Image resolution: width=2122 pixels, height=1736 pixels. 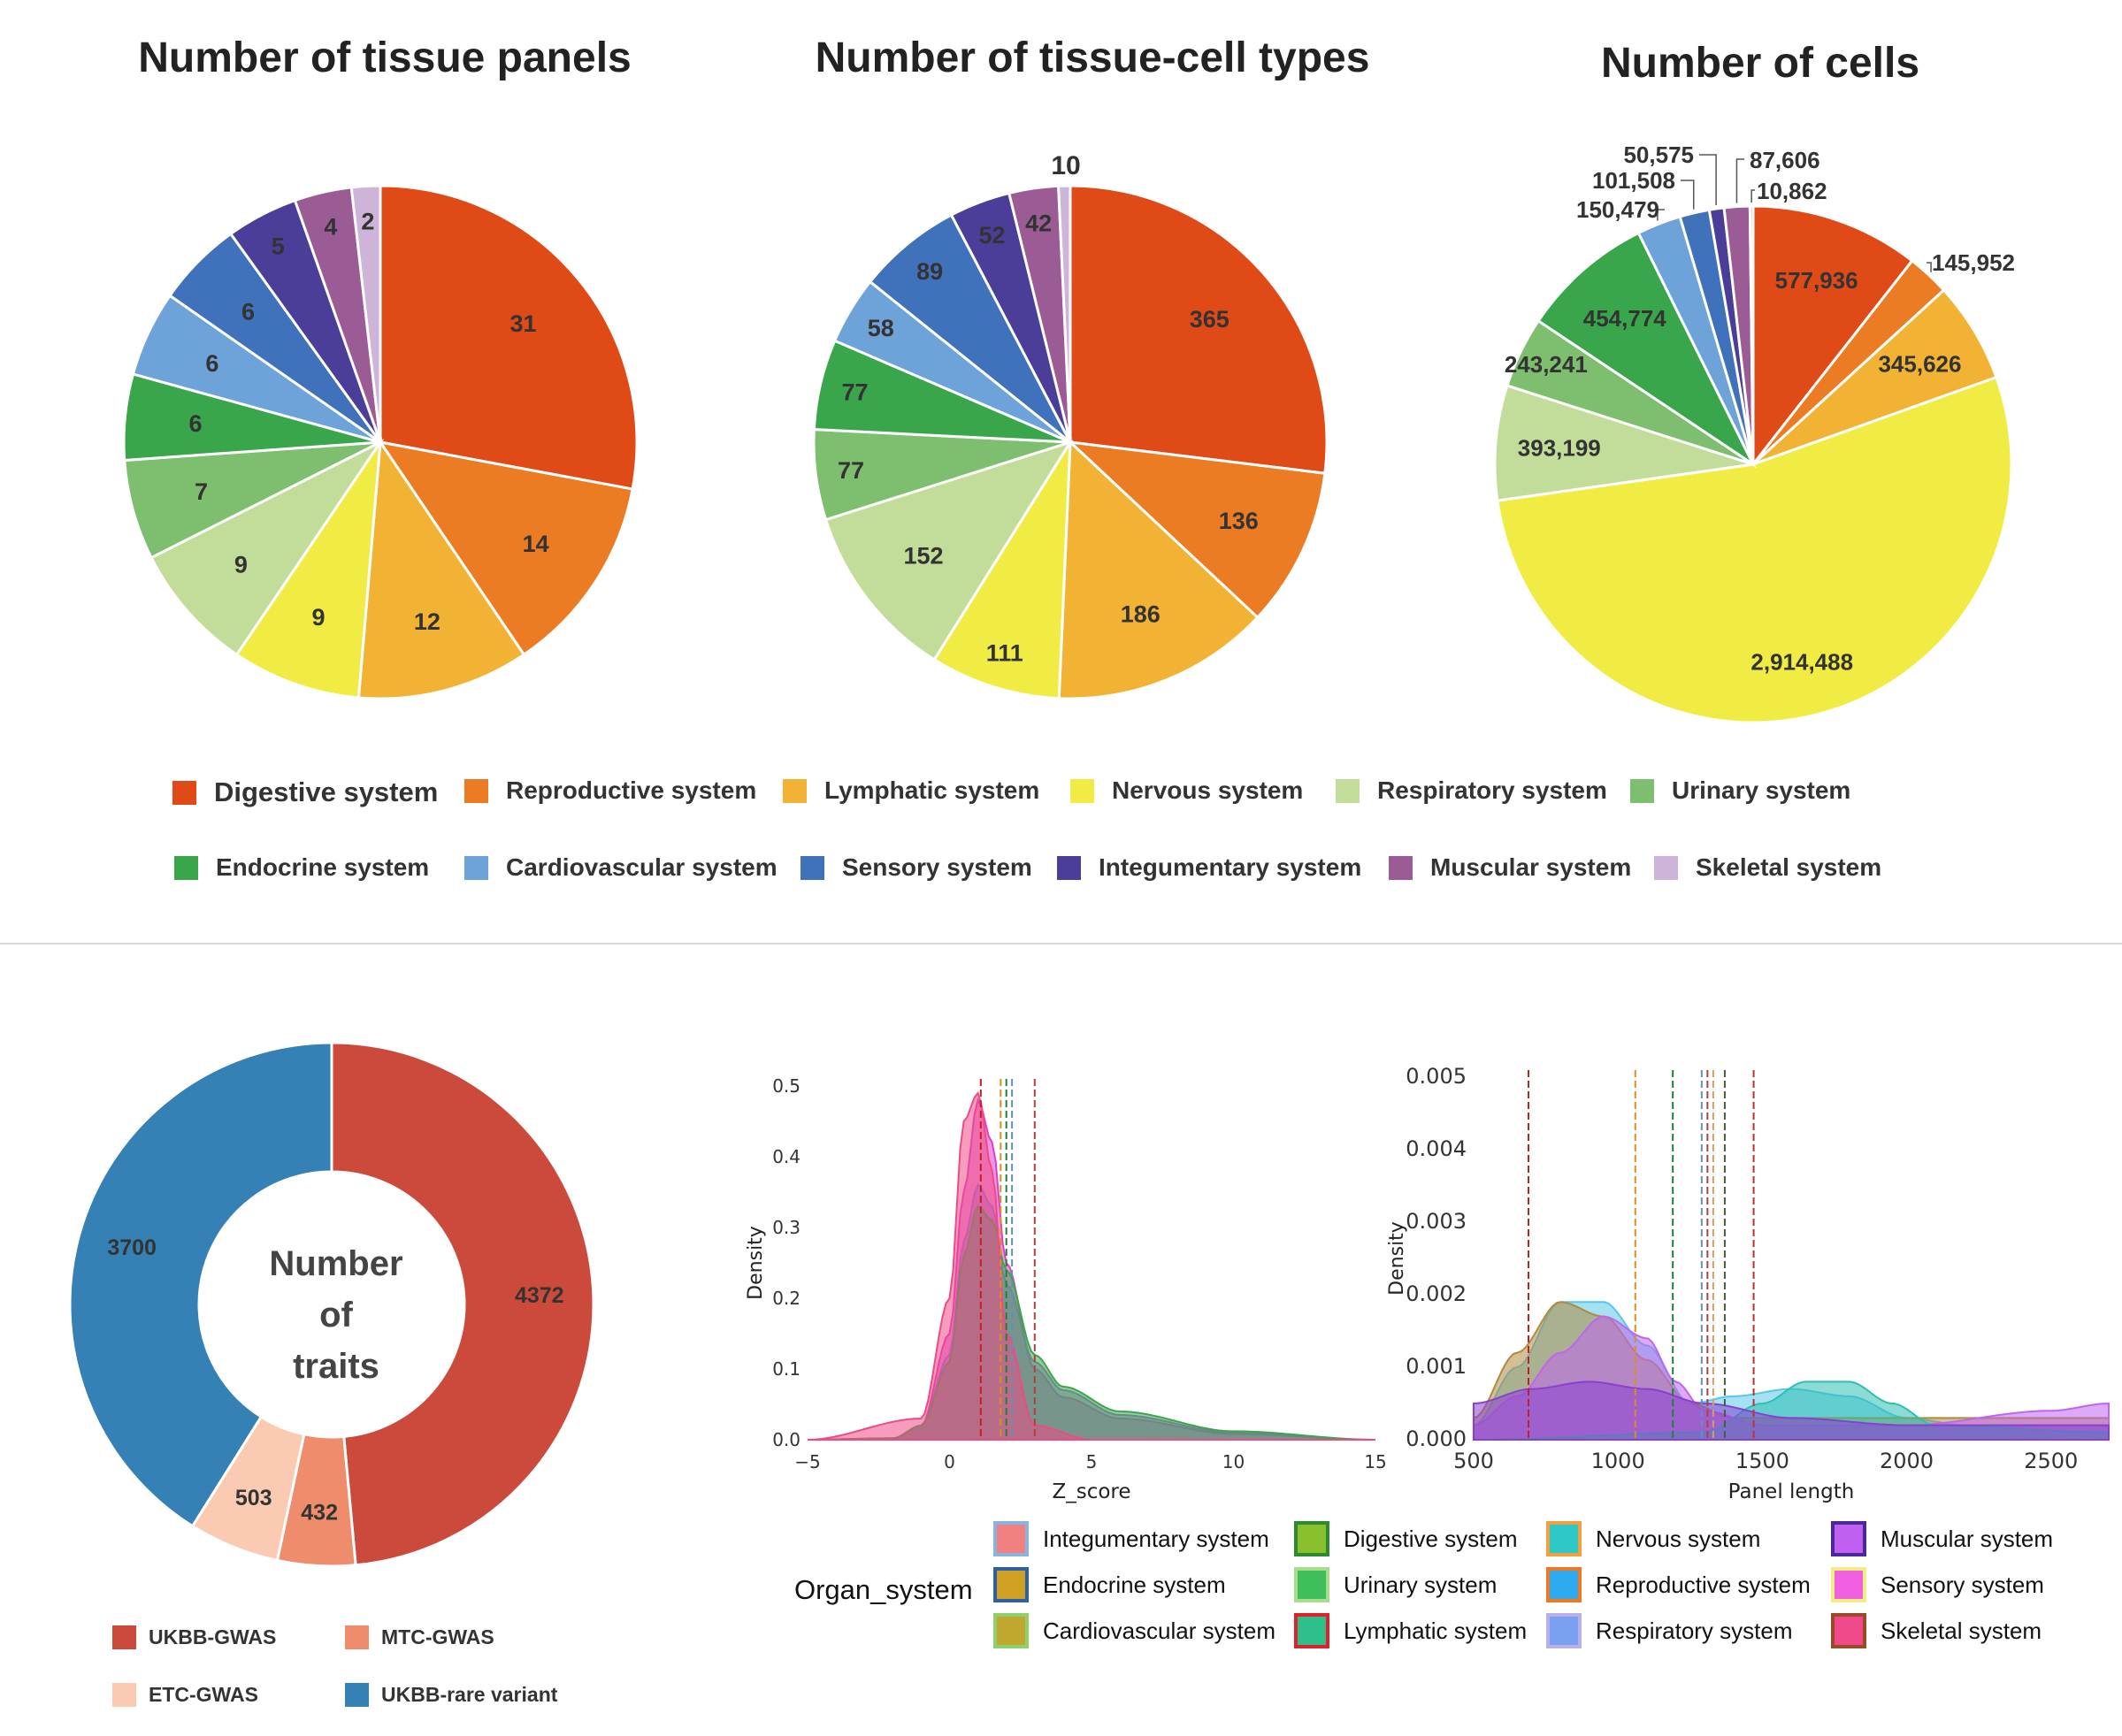 I want to click on x-tick-label: 0, so click(x=949, y=1461).